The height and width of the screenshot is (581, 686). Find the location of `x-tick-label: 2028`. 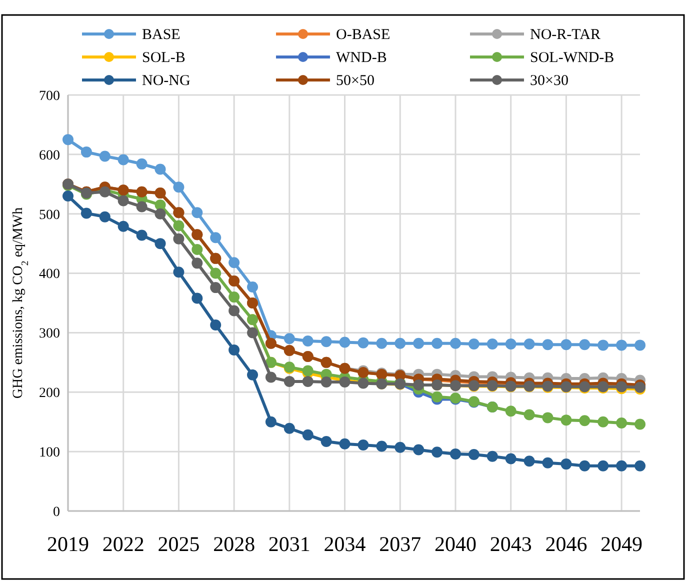

x-tick-label: 2028 is located at coordinates (234, 544).